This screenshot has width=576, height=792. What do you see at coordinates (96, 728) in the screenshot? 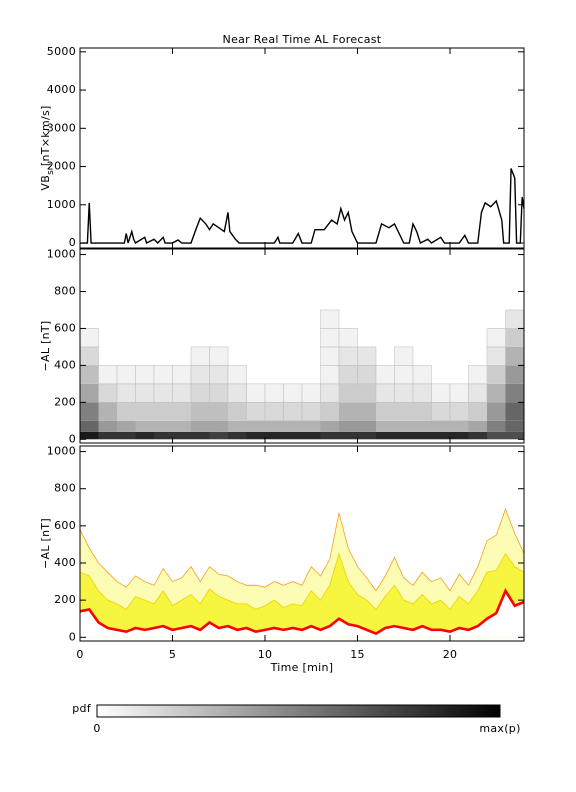
I see `colorbar-tick-label: 0` at bounding box center [96, 728].